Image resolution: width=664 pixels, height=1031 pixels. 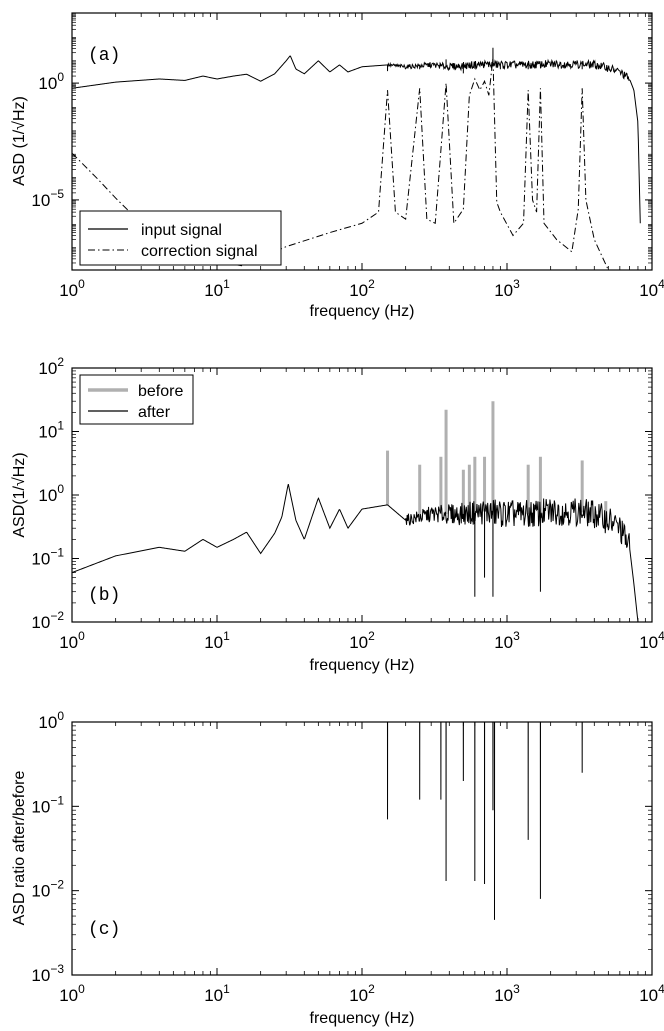 I want to click on panel-b-legend-box, so click(x=136, y=399).